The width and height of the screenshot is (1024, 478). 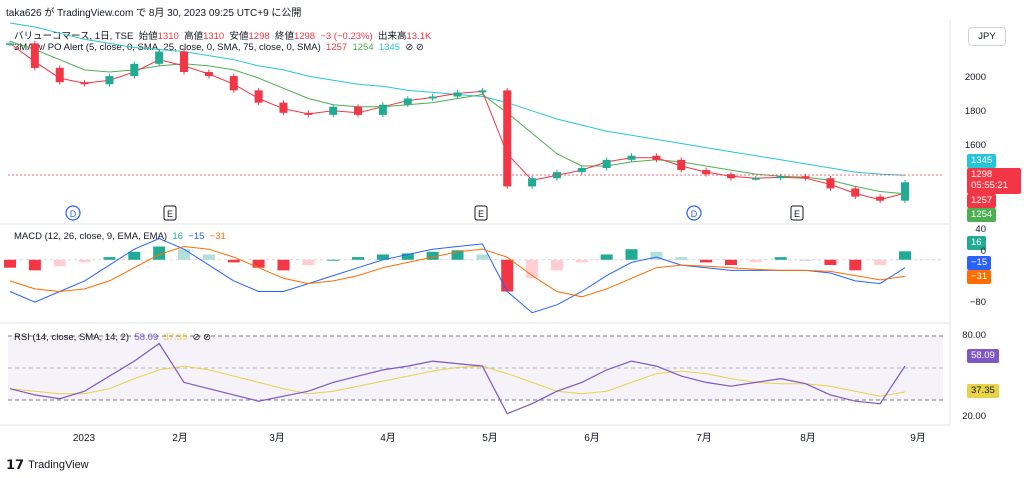 I want to click on time-tick: 2023, so click(x=84, y=438).